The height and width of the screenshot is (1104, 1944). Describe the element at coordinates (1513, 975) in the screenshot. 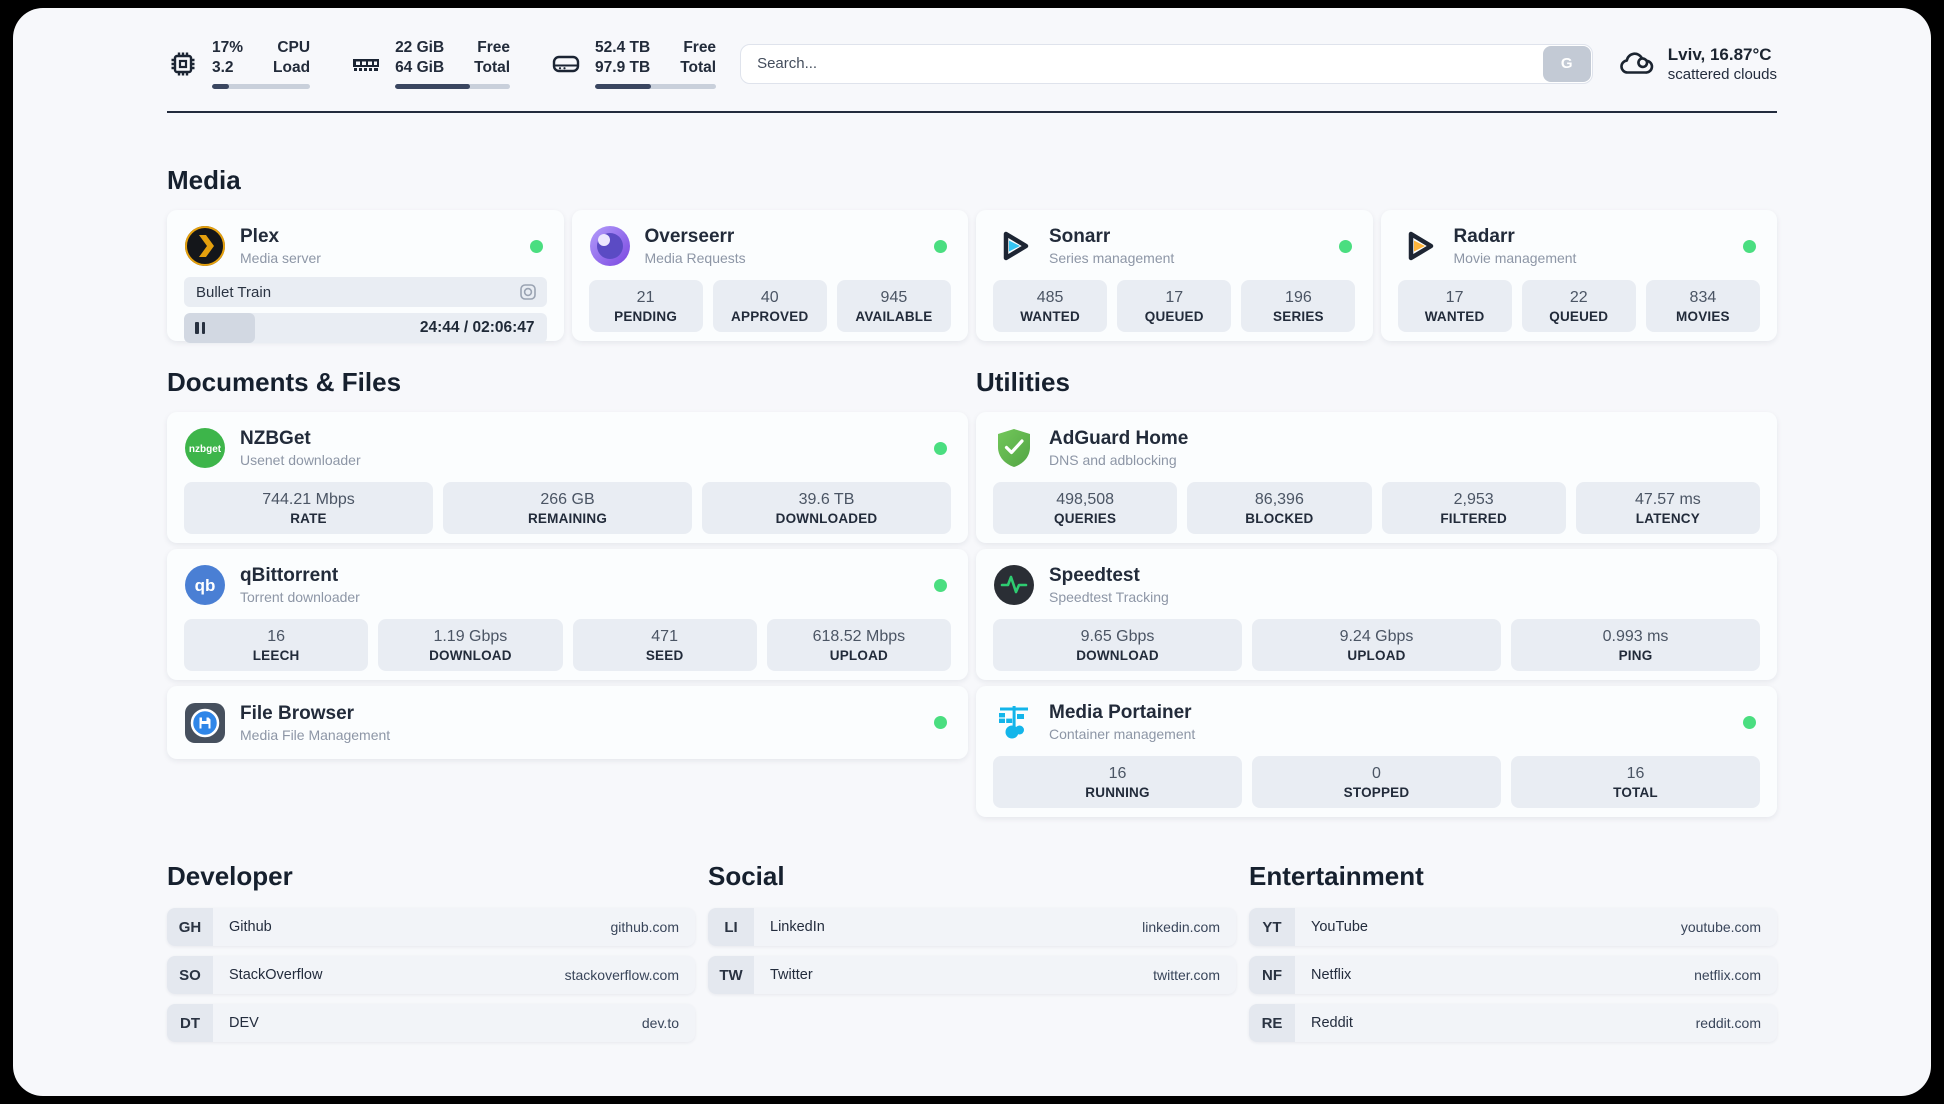

I see `link-netflix: NF Netflix netflix.com` at that location.